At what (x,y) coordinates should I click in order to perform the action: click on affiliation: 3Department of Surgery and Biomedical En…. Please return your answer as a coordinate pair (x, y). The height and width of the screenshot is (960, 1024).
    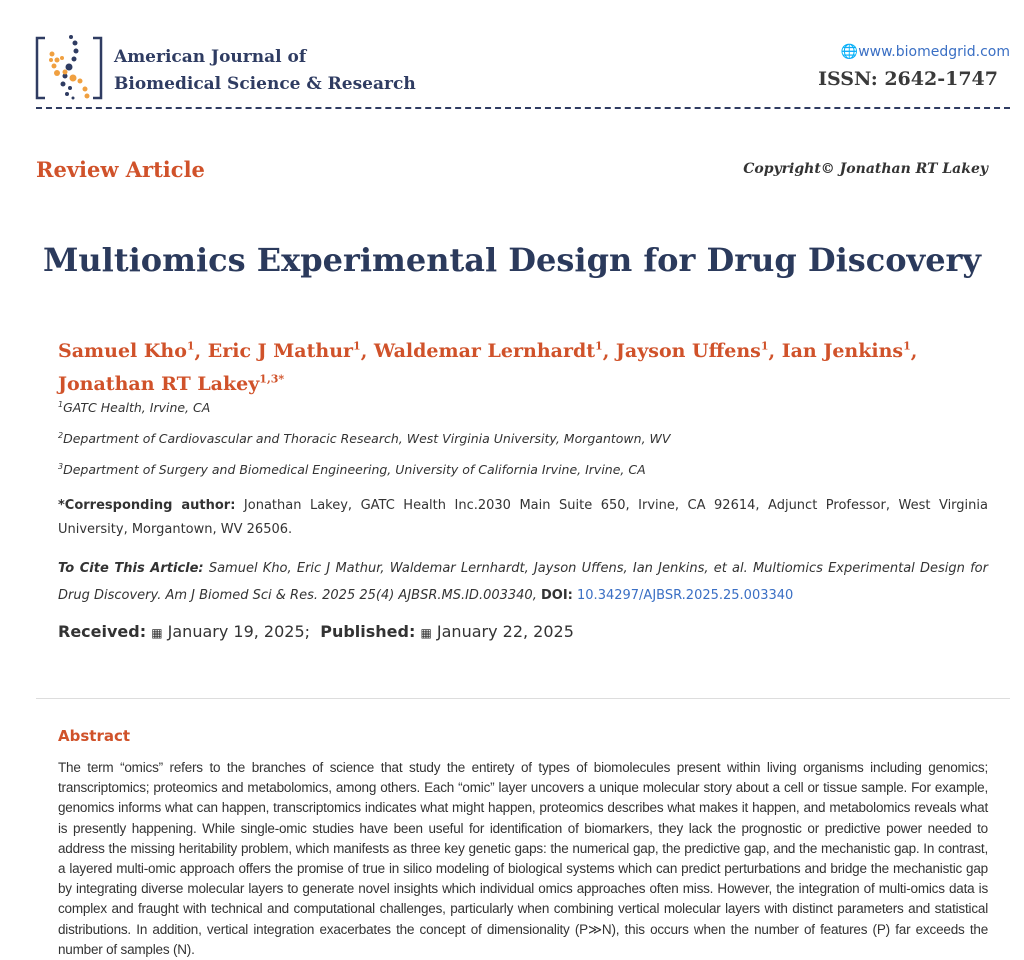
    Looking at the image, I should click on (352, 470).